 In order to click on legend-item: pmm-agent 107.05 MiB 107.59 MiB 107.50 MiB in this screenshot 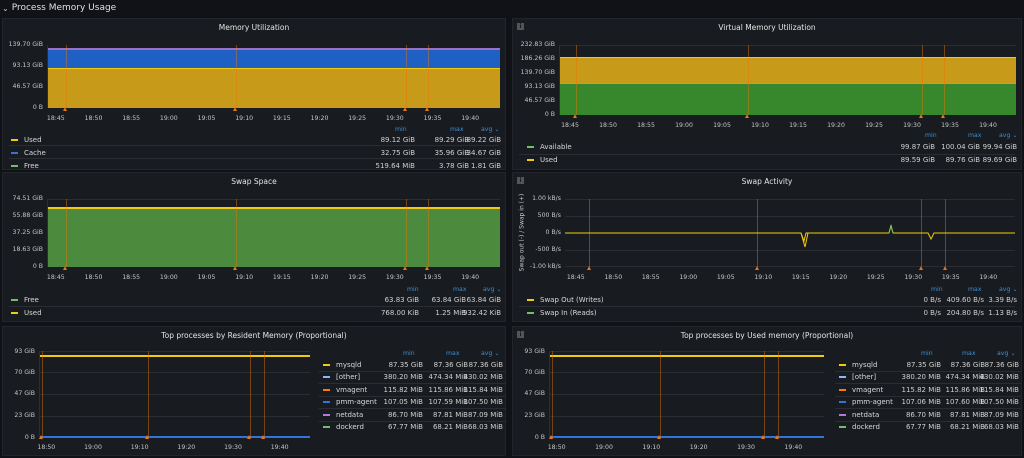, I will do `click(414, 402)`.